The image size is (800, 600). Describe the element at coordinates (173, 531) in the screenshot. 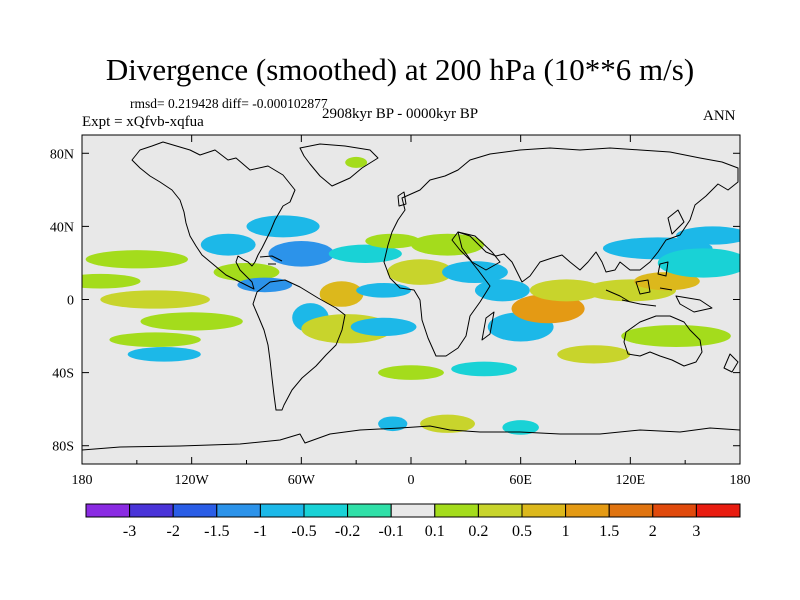

I see `colorbar-label: -2` at that location.